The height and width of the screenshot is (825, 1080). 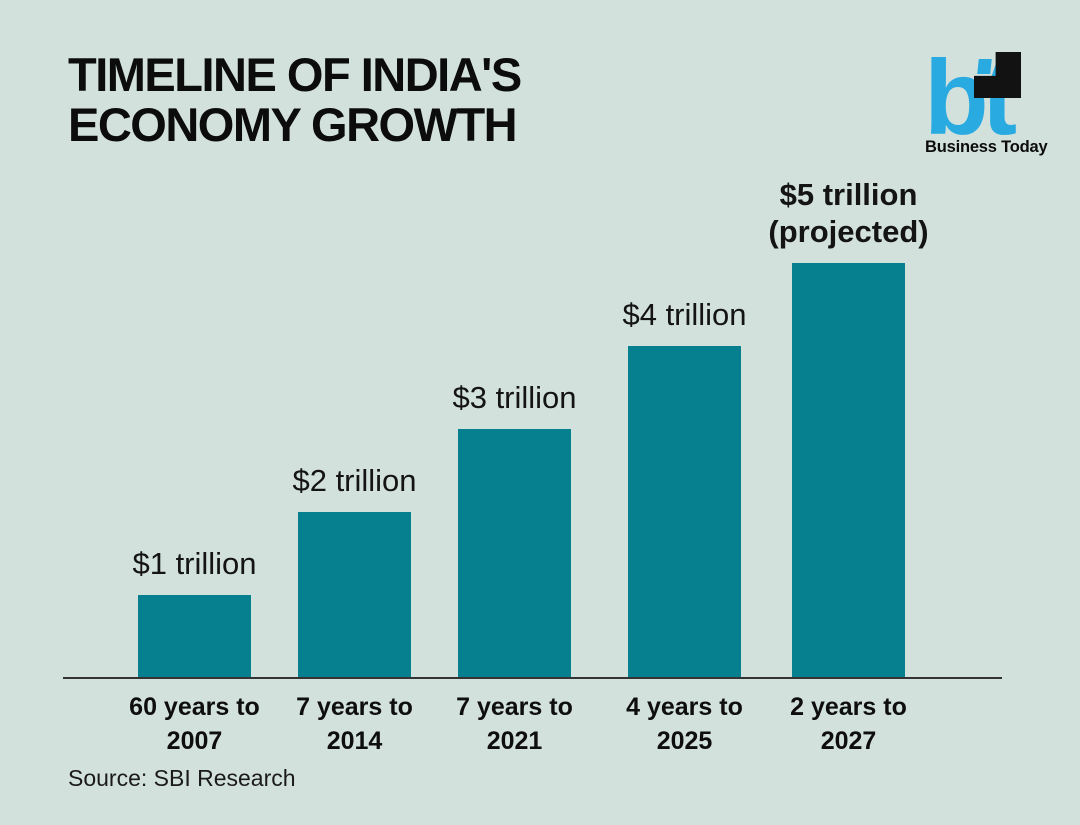 What do you see at coordinates (848, 724) in the screenshot?
I see `x-axis-label: 2 years to 2027` at bounding box center [848, 724].